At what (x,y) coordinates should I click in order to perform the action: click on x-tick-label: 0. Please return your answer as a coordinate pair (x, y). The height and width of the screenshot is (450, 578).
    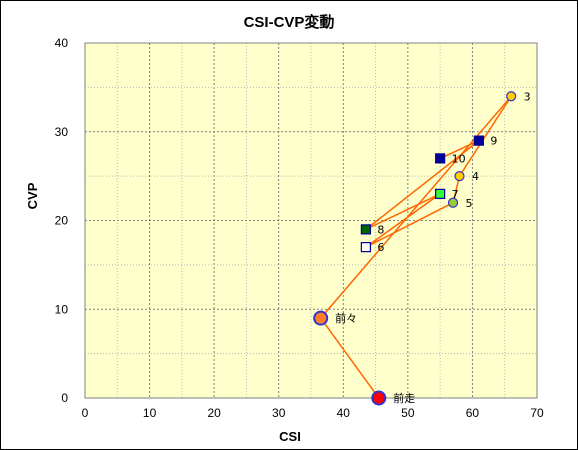
    Looking at the image, I should click on (85, 413).